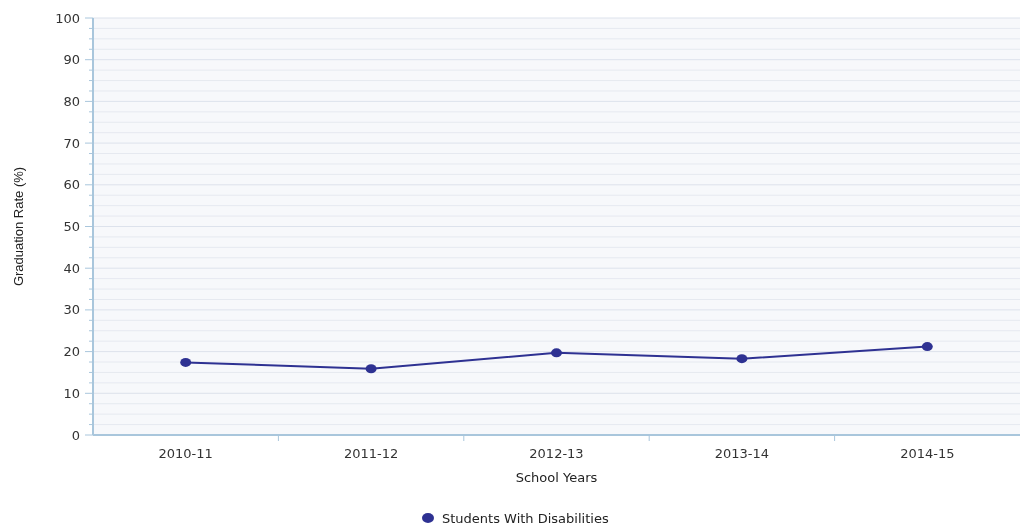  What do you see at coordinates (371, 453) in the screenshot?
I see `x-tick-label: 2011-12` at bounding box center [371, 453].